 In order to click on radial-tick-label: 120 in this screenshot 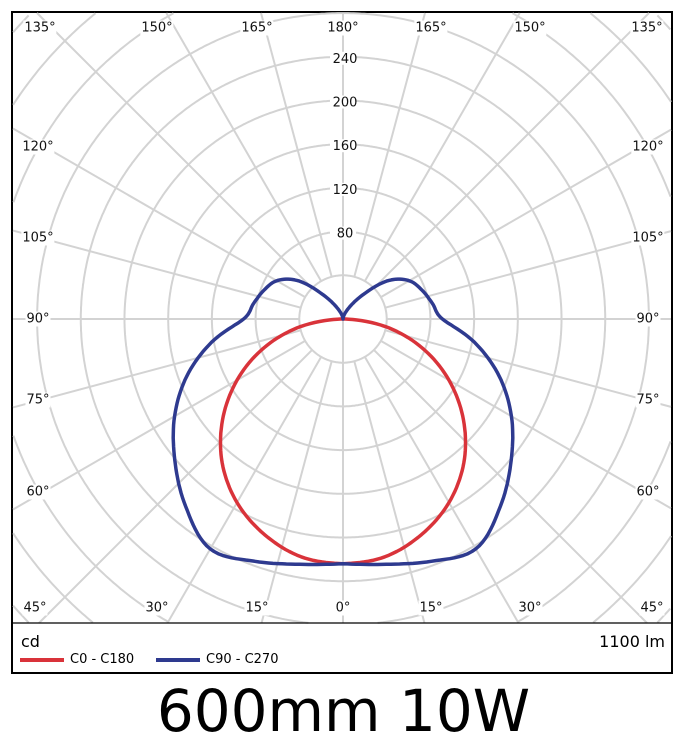, I will do `click(345, 190)`.